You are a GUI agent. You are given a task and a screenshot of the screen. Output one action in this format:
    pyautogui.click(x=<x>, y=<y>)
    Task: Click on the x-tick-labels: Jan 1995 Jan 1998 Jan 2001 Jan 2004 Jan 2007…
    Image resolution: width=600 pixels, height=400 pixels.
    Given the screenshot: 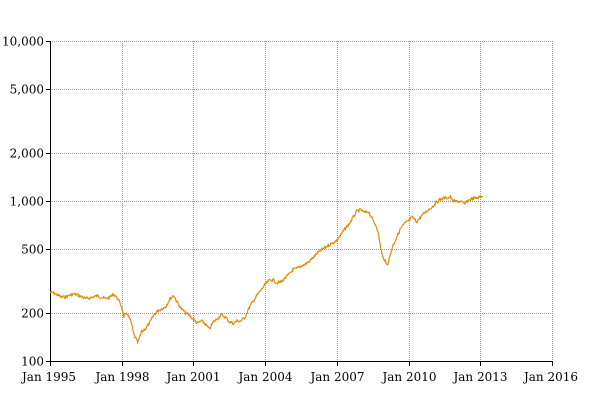 What is the action you would take?
    pyautogui.click(x=299, y=377)
    